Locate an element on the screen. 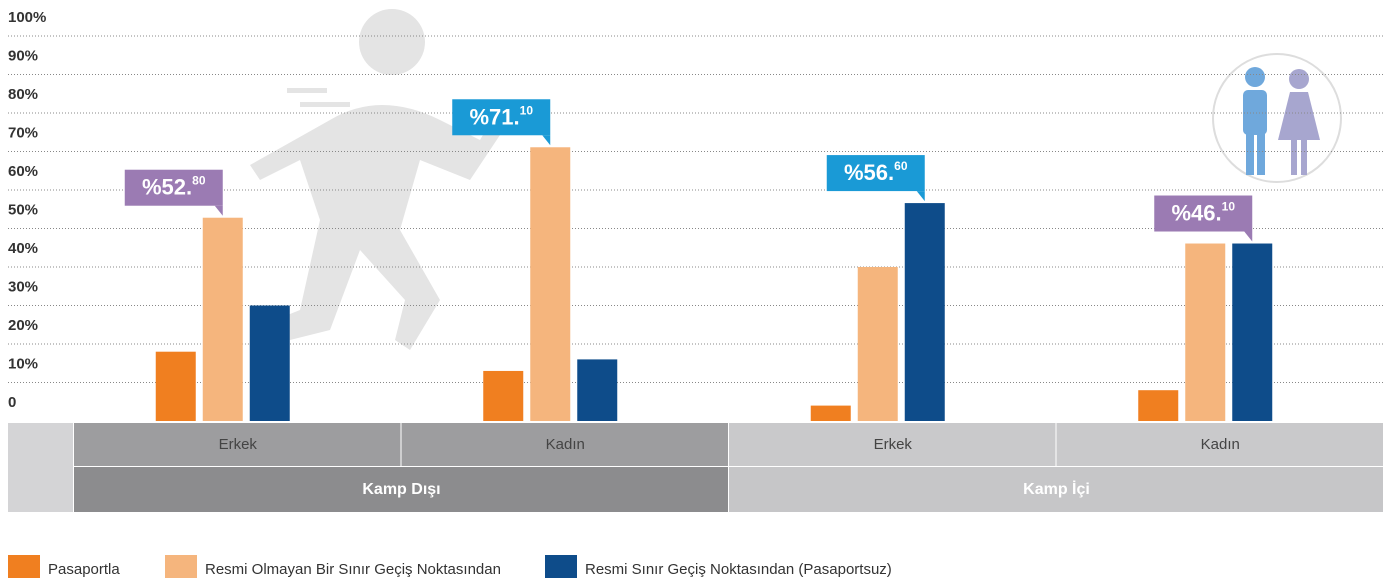 This screenshot has height=586, width=1392. value-label: %71.10 is located at coordinates (501, 116).